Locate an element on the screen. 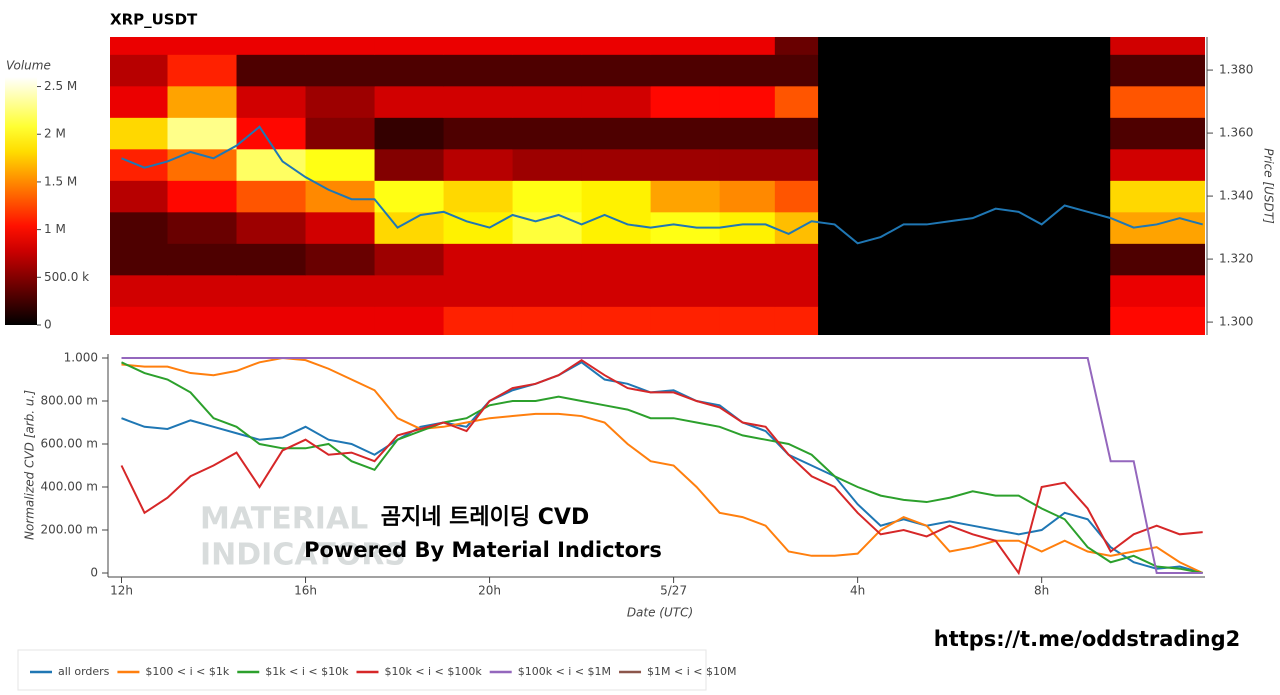  y-tick-label: 200.00 m is located at coordinates (70, 530).